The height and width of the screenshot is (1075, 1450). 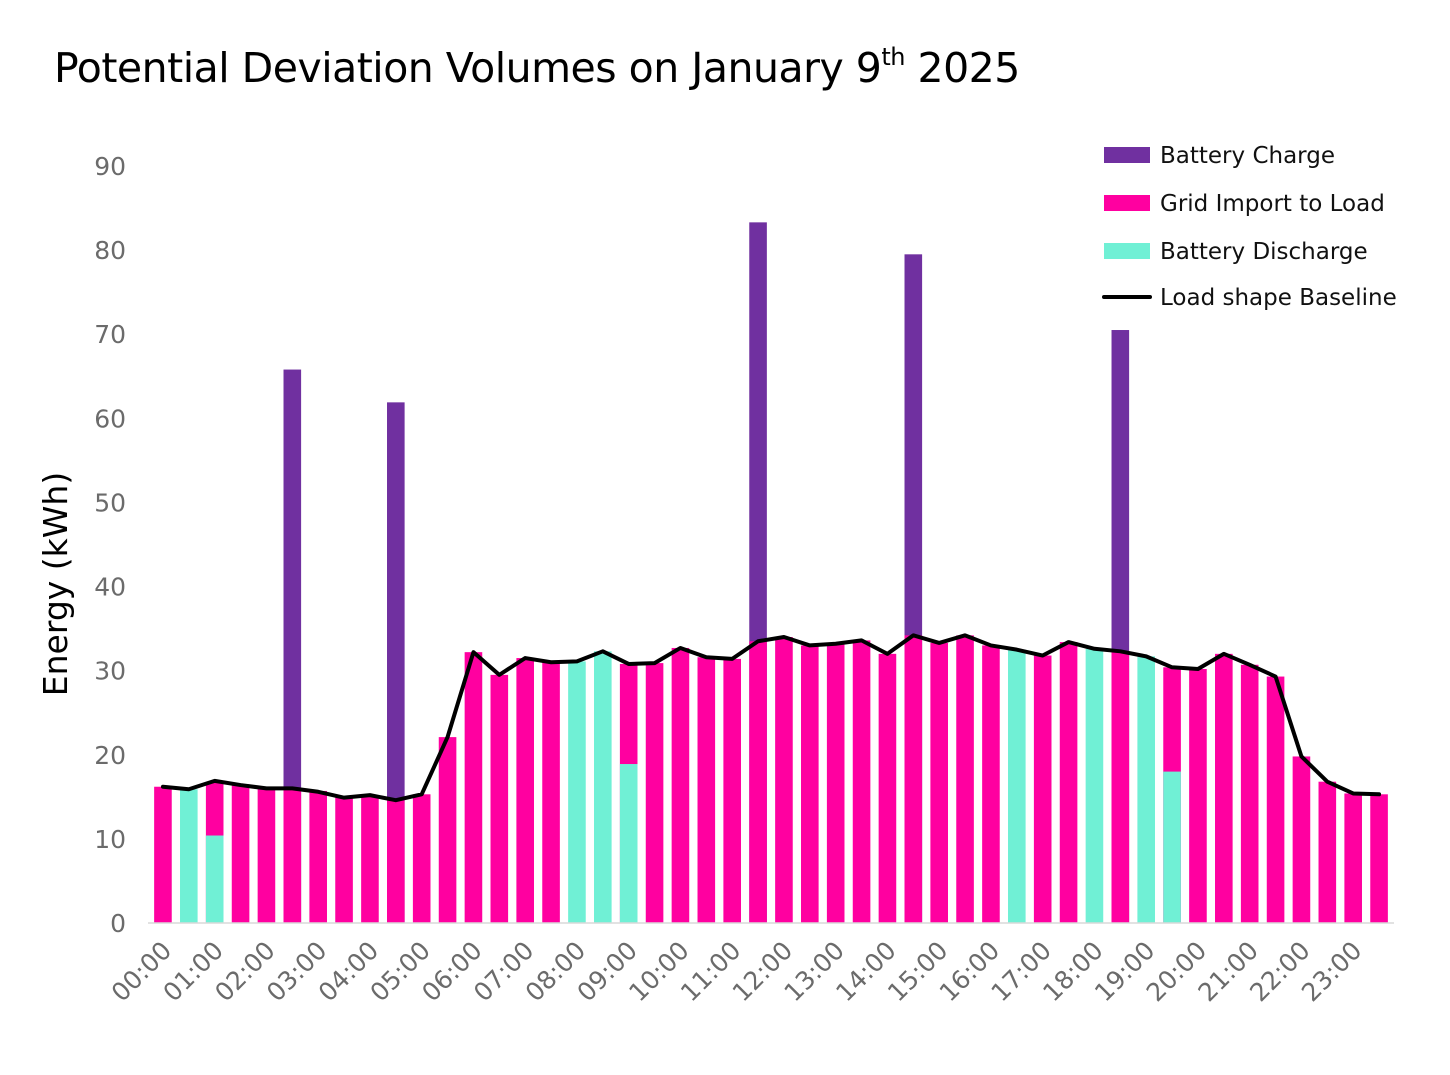 I want to click on bar-battery-discharge-1900, so click(x=1146, y=789).